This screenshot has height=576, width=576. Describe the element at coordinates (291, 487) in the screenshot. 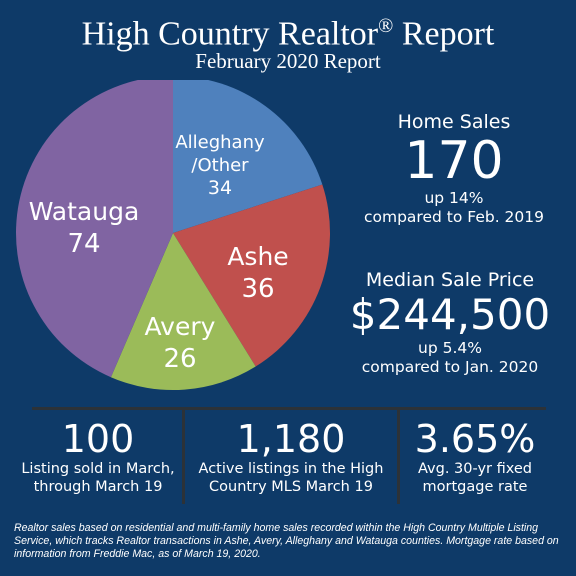

I see `active-listings-label-2: Country MLS March 19` at that location.